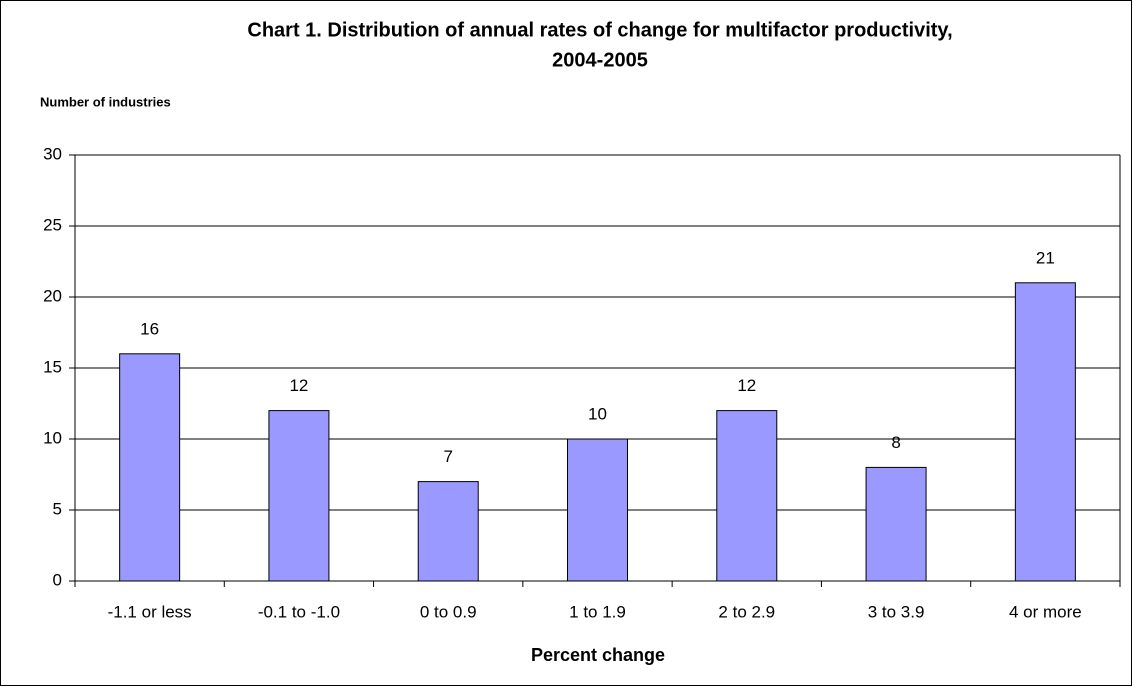  What do you see at coordinates (1045, 611) in the screenshot?
I see `x-tick-label: 4 or more` at bounding box center [1045, 611].